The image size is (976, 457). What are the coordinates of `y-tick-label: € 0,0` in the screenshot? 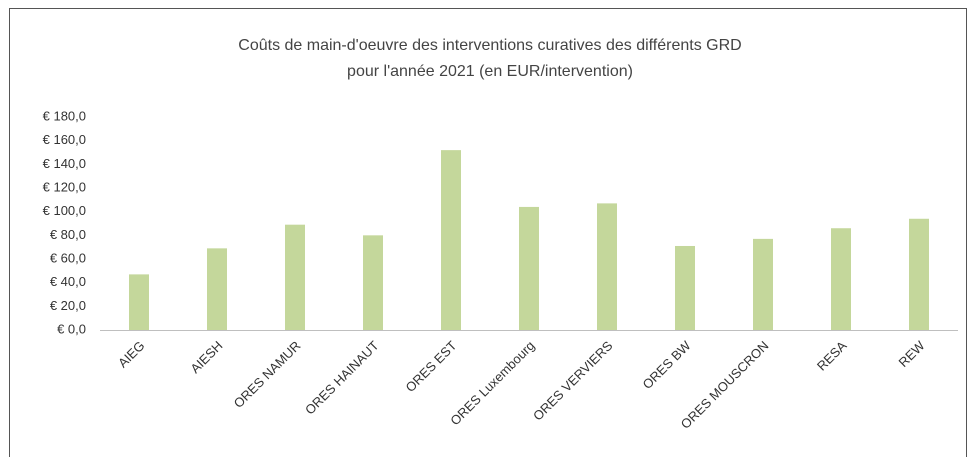 It's located at (71, 328).